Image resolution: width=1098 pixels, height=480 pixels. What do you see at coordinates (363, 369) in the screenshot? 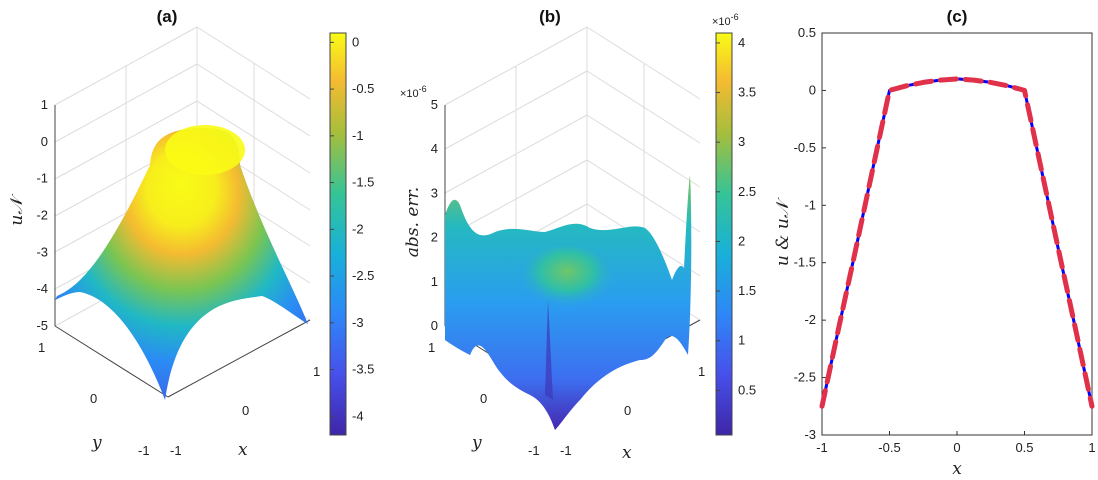
I see `panel-a-colorbar-tick-label: -3.5` at bounding box center [363, 369].